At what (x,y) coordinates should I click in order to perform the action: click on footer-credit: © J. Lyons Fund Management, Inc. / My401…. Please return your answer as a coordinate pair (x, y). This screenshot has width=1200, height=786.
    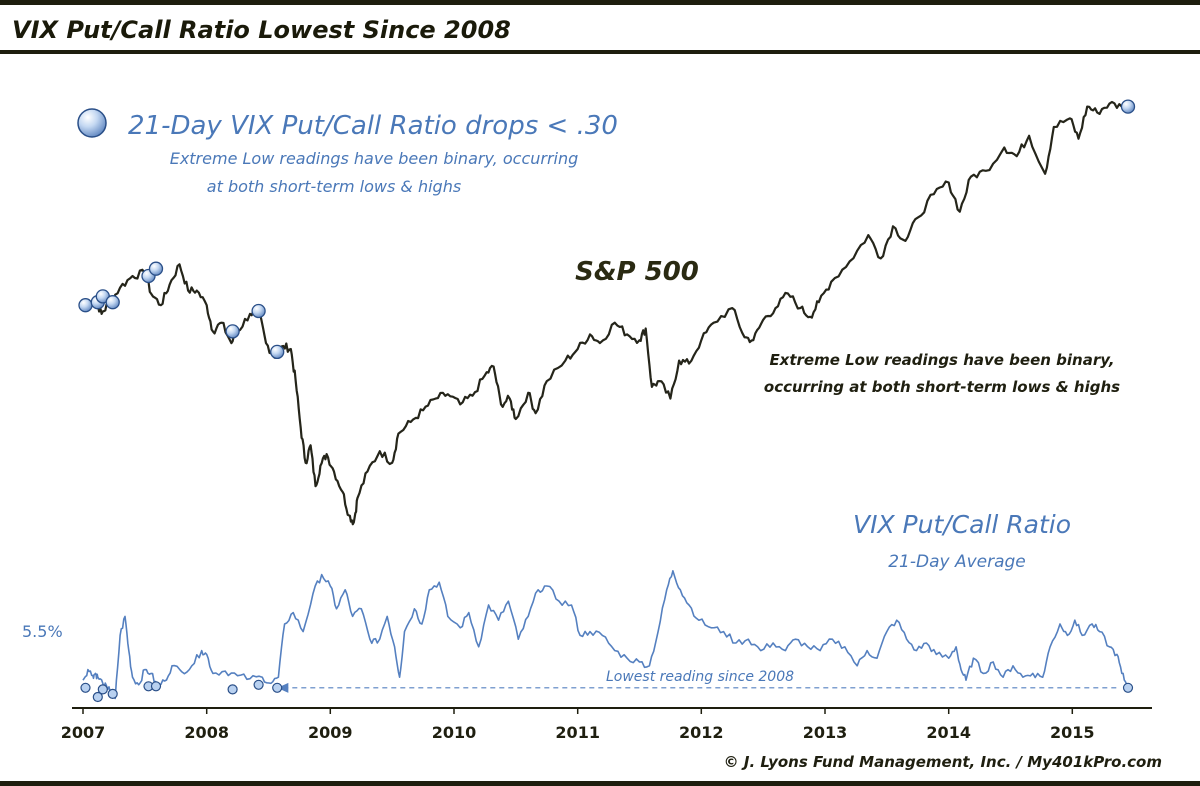
    Looking at the image, I should click on (943, 762).